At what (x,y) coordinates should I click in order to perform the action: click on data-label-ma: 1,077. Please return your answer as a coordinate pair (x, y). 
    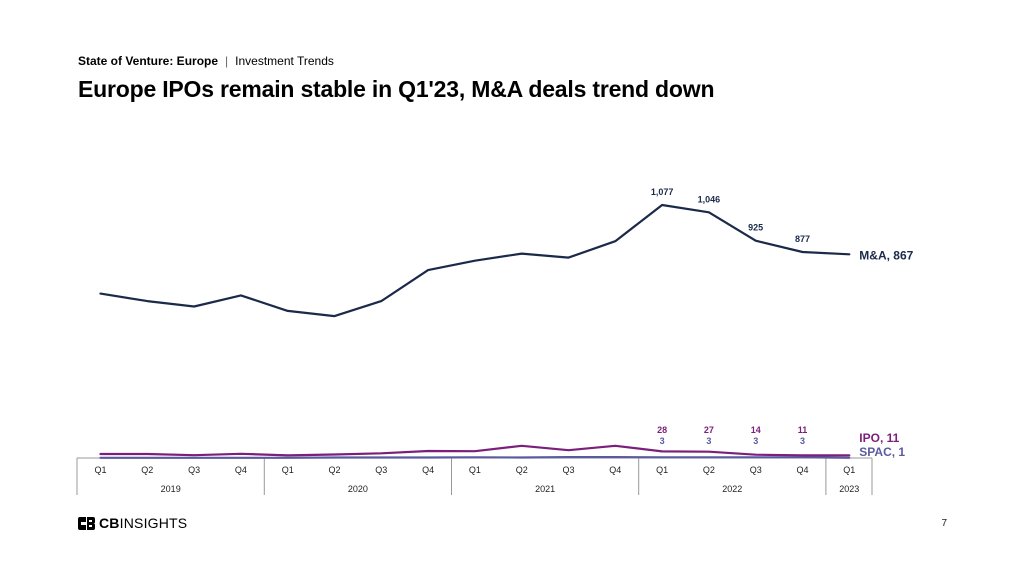
    Looking at the image, I should click on (662, 192).